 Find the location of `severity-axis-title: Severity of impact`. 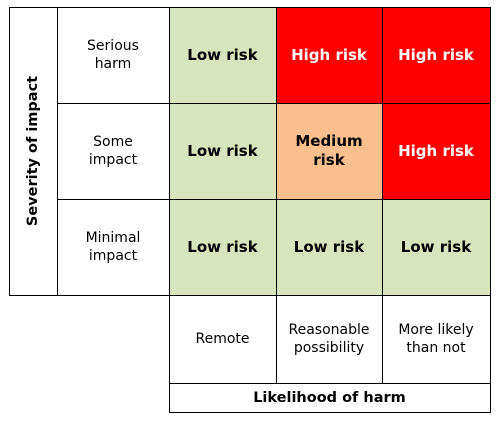

severity-axis-title: Severity of impact is located at coordinates (33, 151).